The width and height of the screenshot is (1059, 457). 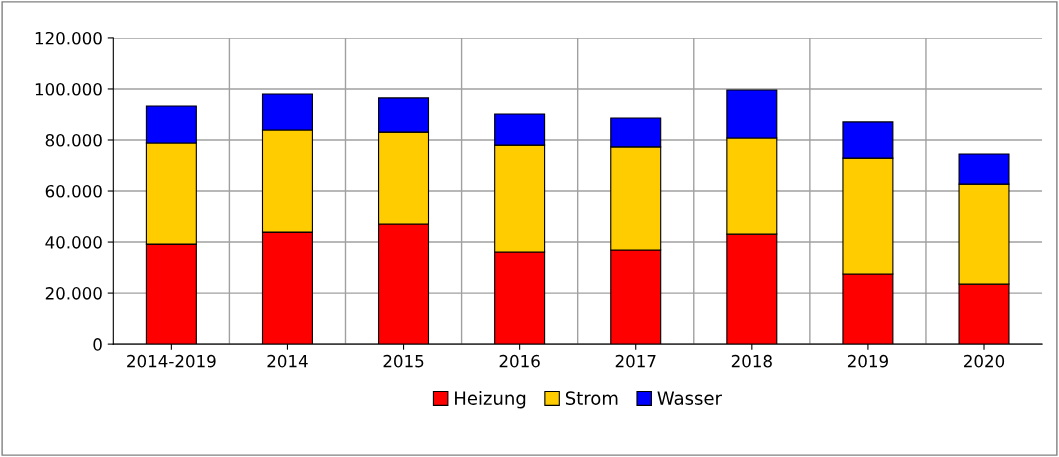 I want to click on legend-label: Wasser, so click(x=689, y=398).